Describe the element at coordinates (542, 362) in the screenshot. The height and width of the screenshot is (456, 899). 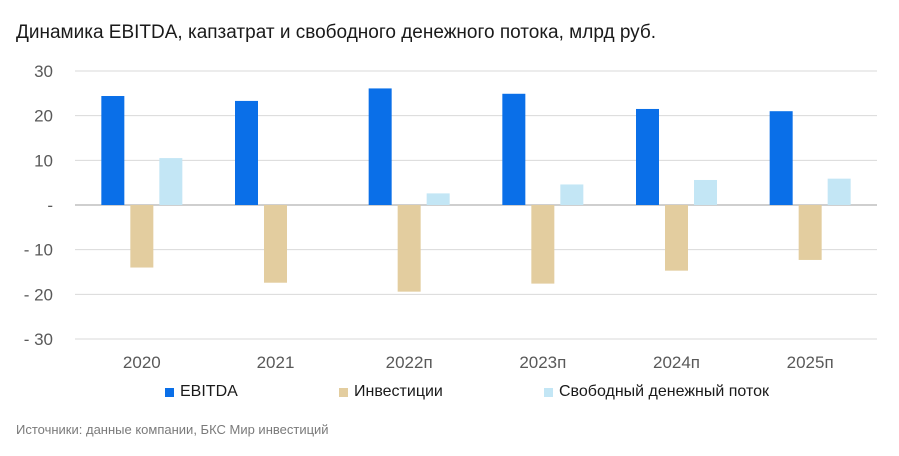
I see `x-tick-label: 2023п` at that location.